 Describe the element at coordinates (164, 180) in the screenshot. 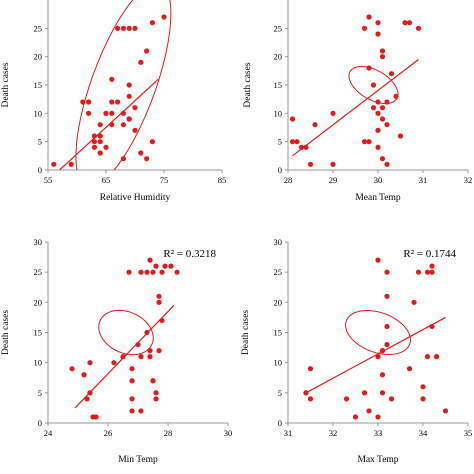

I see `chart-1-x-tick-label: 75` at that location.